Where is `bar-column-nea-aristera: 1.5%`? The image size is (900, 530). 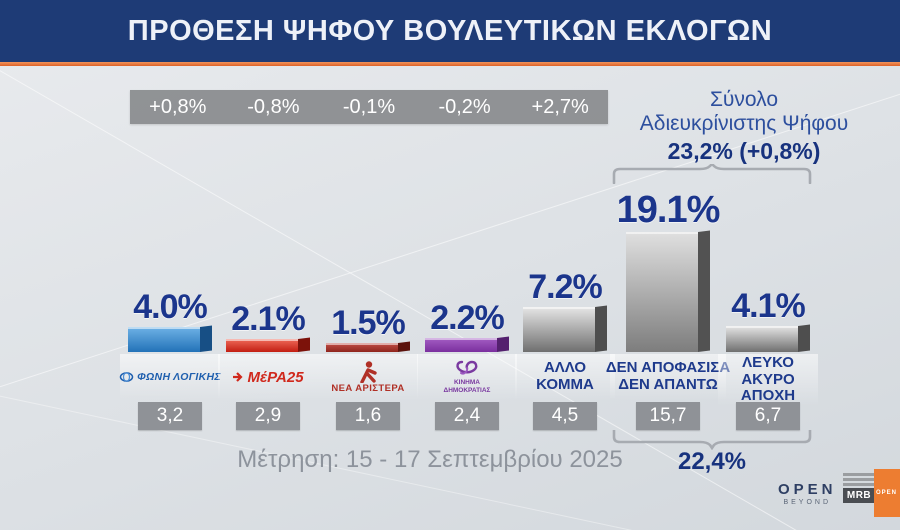 bar-column-nea-aristera: 1.5% is located at coordinates (368, 263).